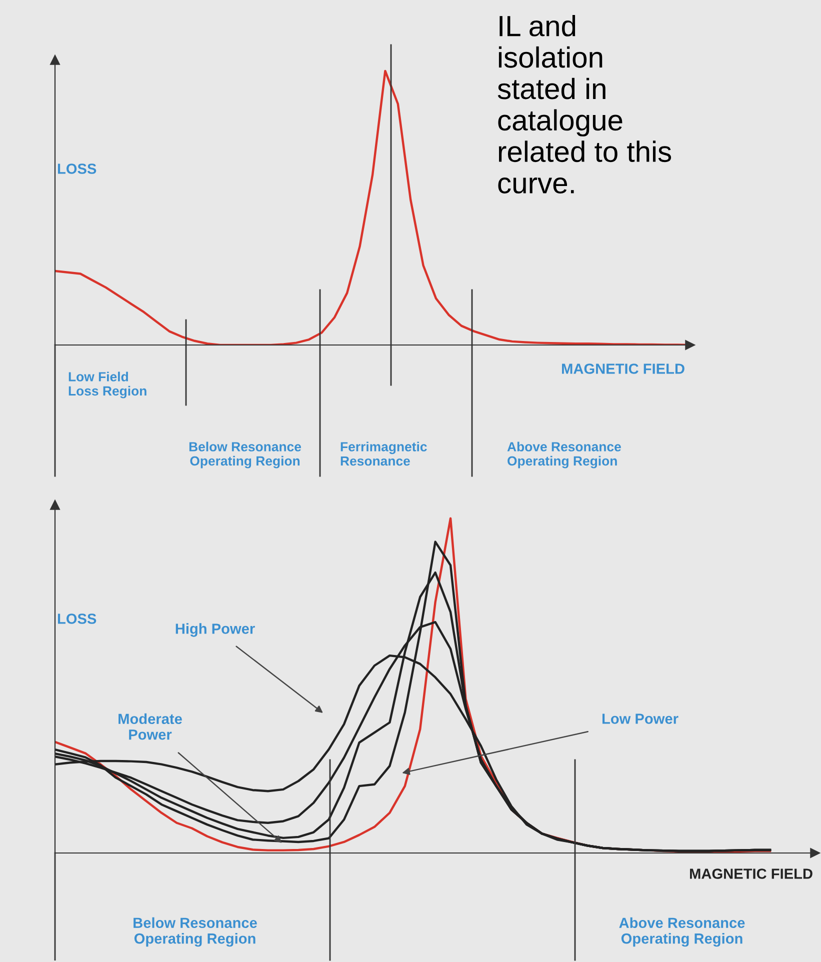  Describe the element at coordinates (383, 454) in the screenshot. I see `text: Ferrimagnetic Resonance` at that location.